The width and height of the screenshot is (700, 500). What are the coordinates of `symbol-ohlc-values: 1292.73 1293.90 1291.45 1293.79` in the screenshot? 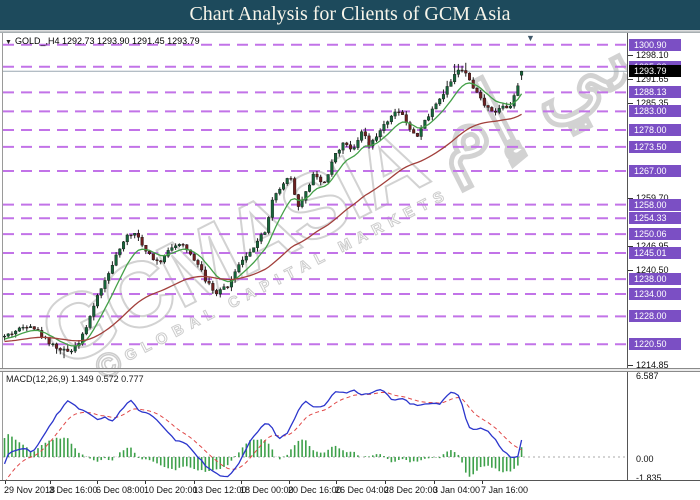 It's located at (130, 41).